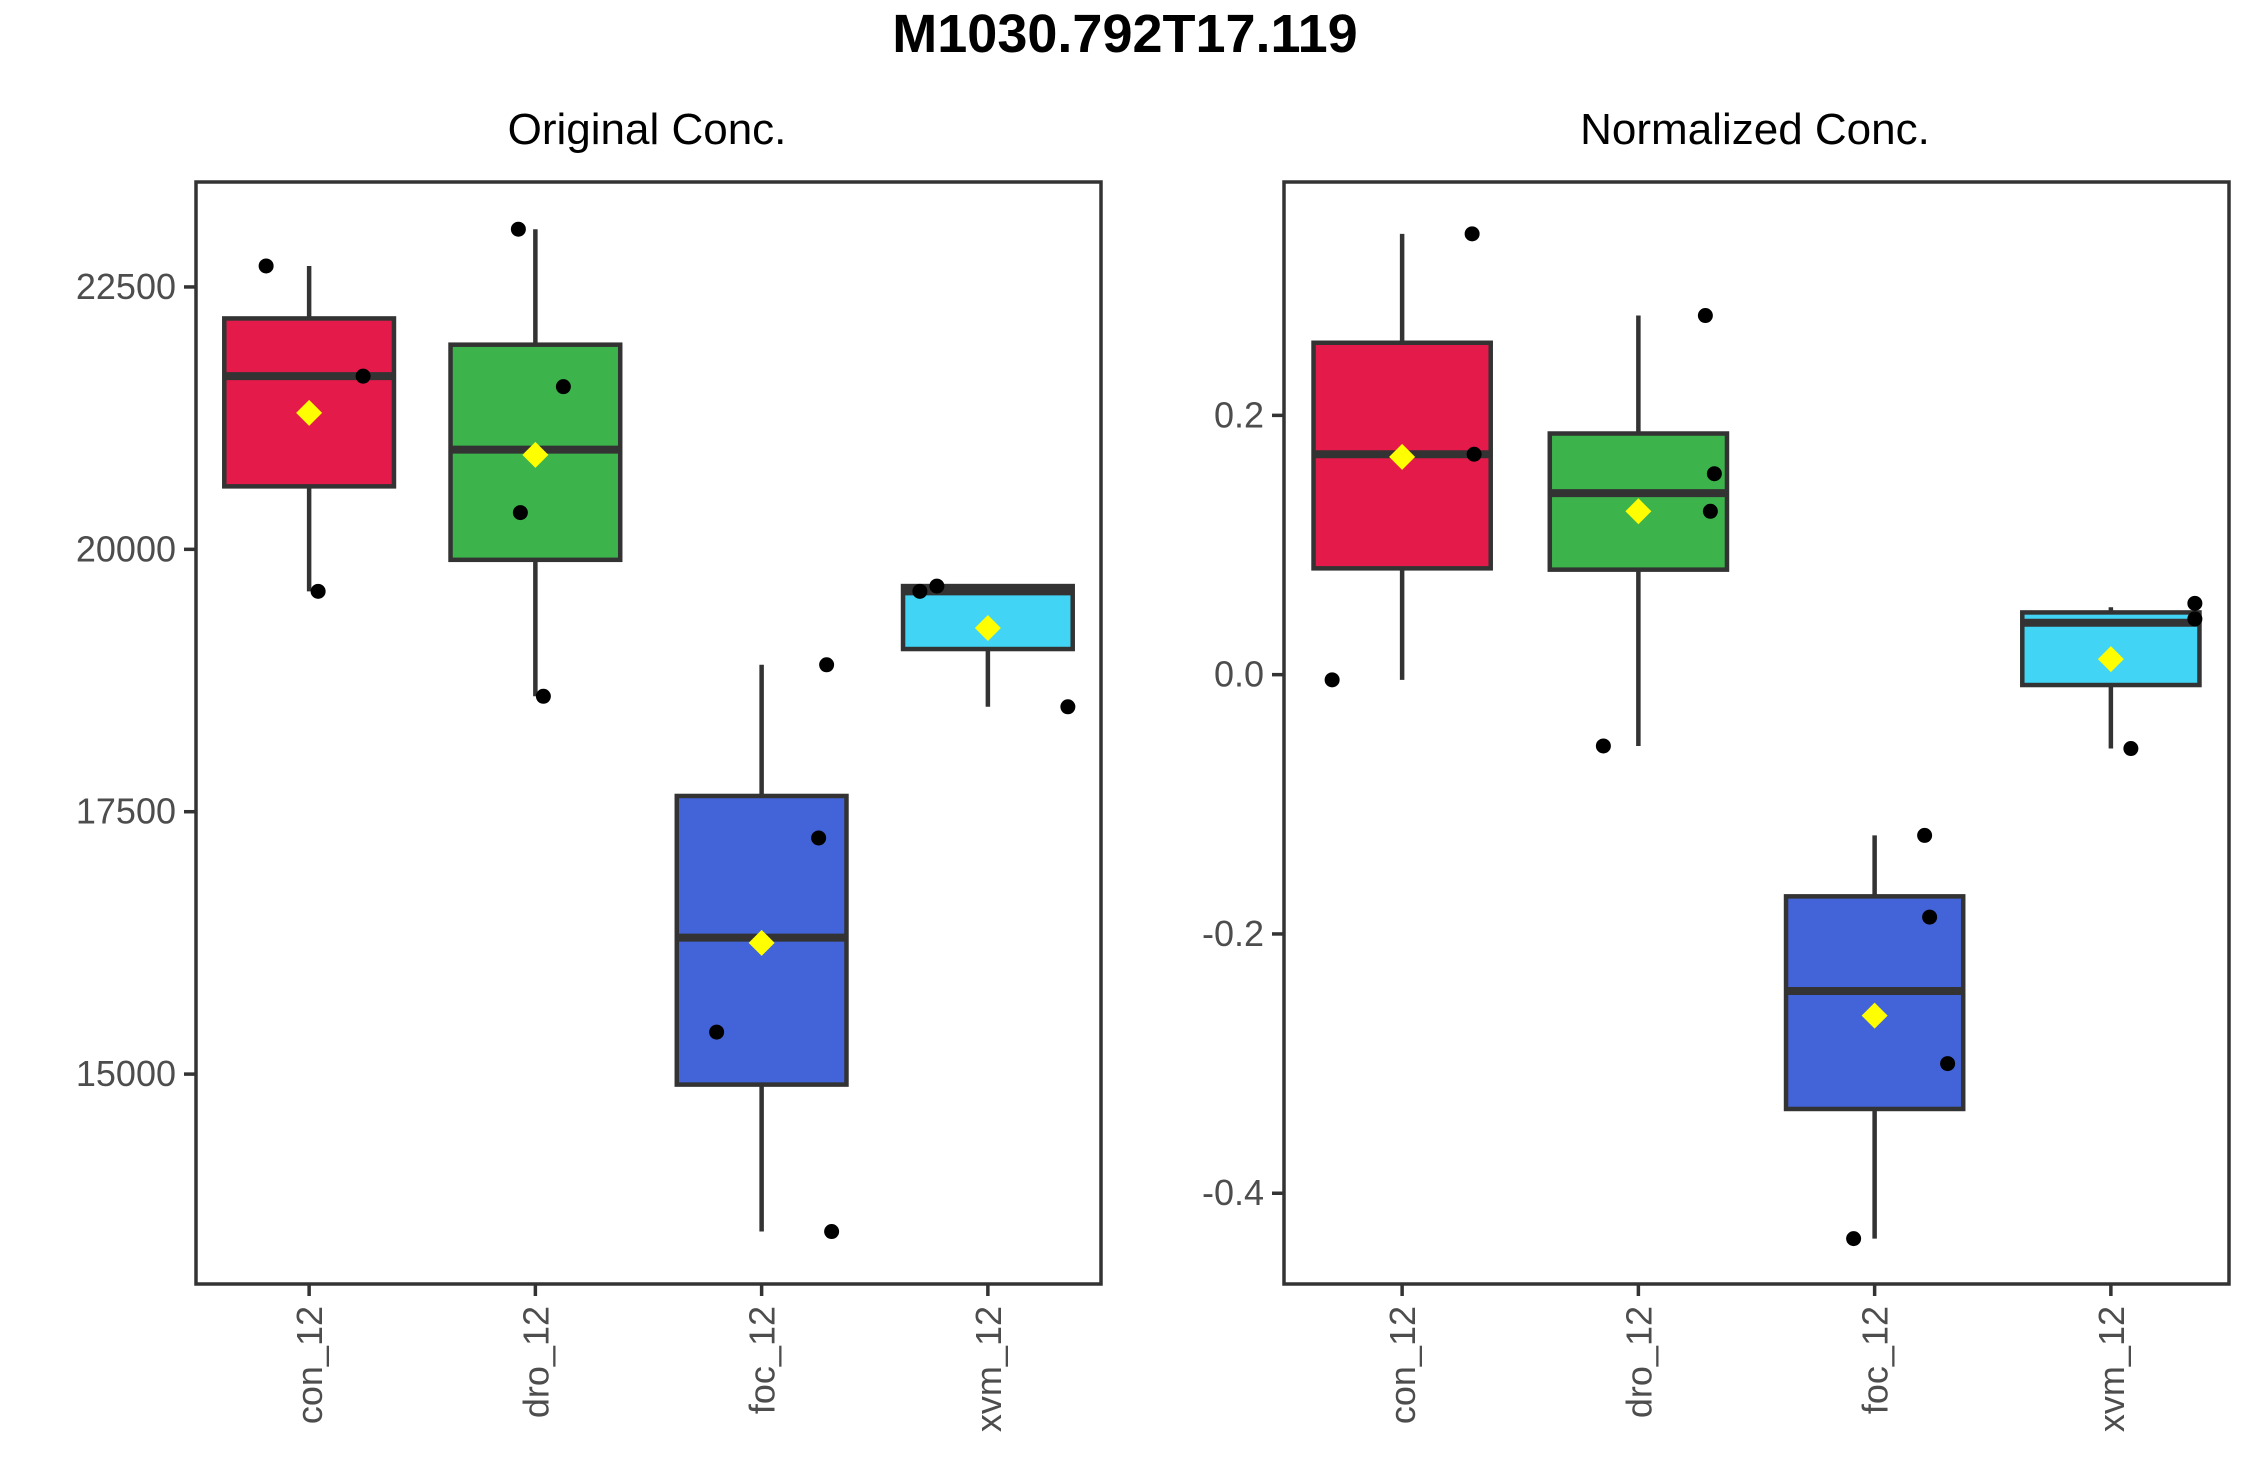 The image size is (2250, 1463). What do you see at coordinates (126, 286) in the screenshot?
I see `y-tick-label: 22500` at bounding box center [126, 286].